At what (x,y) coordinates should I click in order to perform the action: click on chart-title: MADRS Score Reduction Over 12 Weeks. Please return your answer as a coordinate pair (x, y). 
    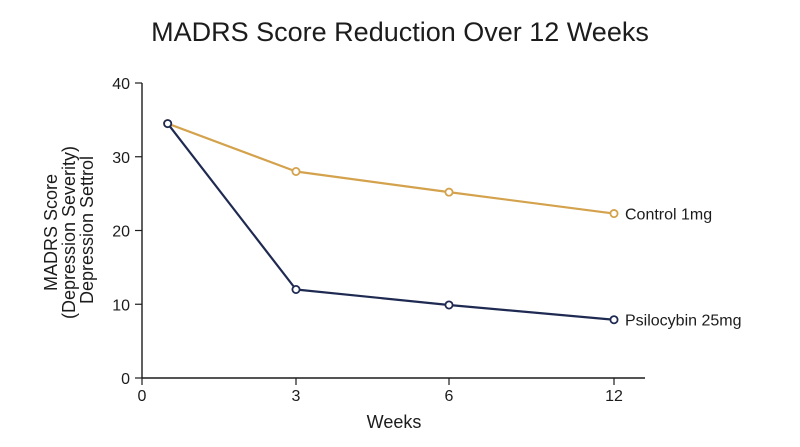
    Looking at the image, I should click on (400, 32).